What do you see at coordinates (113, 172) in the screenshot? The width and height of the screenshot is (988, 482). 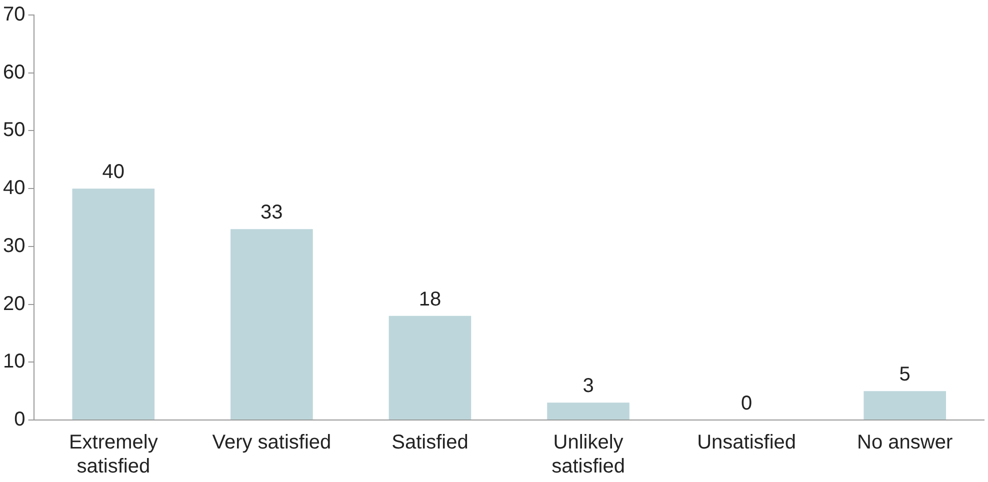 I see `data-label: 40` at bounding box center [113, 172].